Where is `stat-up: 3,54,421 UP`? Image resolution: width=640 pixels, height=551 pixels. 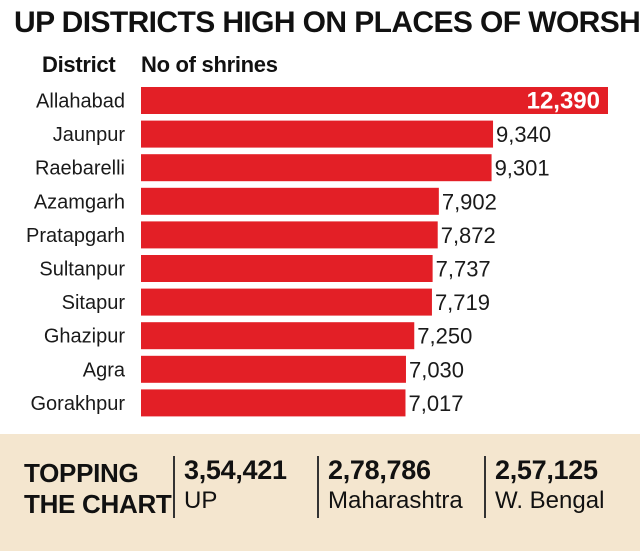
stat-up: 3,54,421 UP is located at coordinates (235, 485).